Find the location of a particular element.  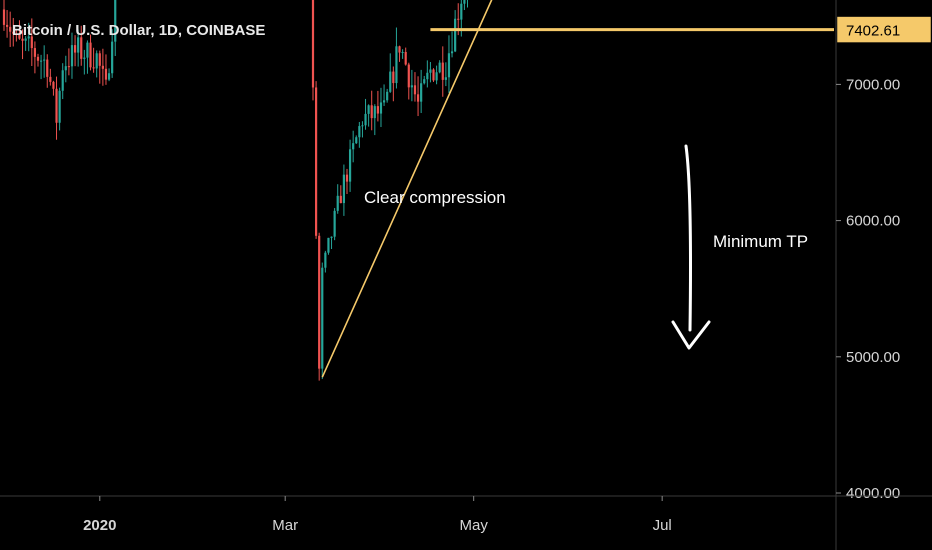

y-tick-label: 7000.00 is located at coordinates (873, 84).